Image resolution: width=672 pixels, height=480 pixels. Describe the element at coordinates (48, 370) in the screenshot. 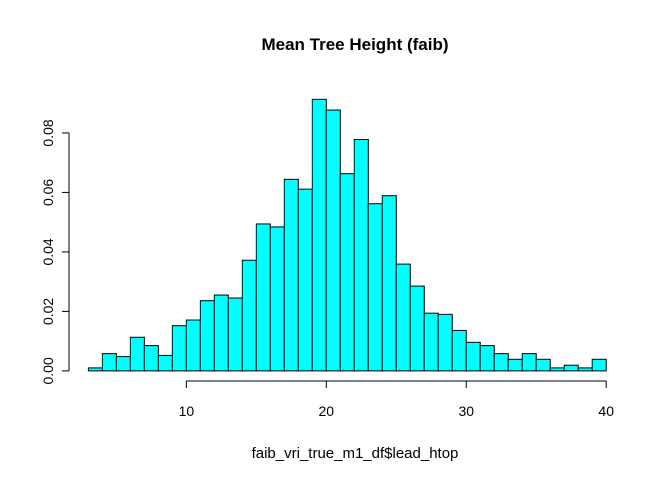

I see `y-tick-label: 0.00` at that location.